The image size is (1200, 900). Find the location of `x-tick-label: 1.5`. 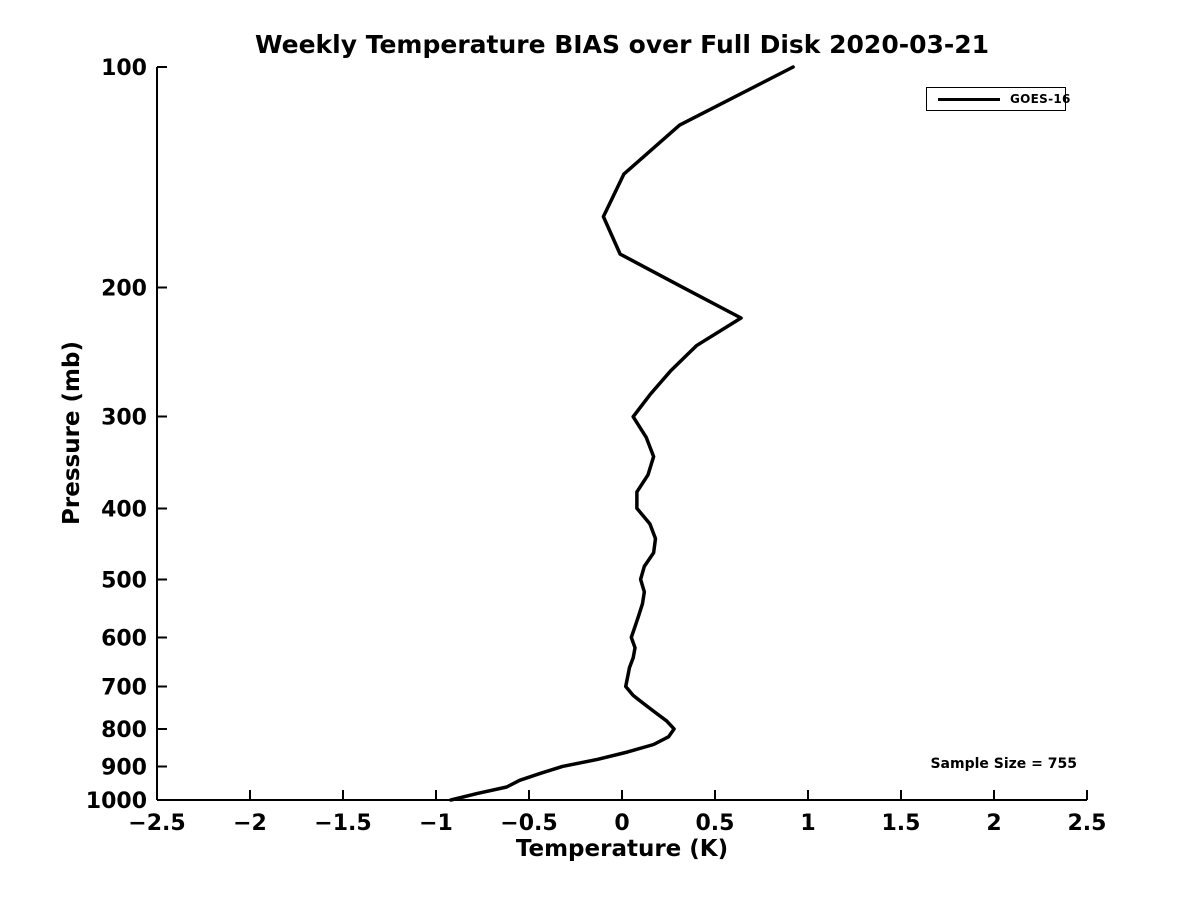

x-tick-label: 1.5 is located at coordinates (901, 823).